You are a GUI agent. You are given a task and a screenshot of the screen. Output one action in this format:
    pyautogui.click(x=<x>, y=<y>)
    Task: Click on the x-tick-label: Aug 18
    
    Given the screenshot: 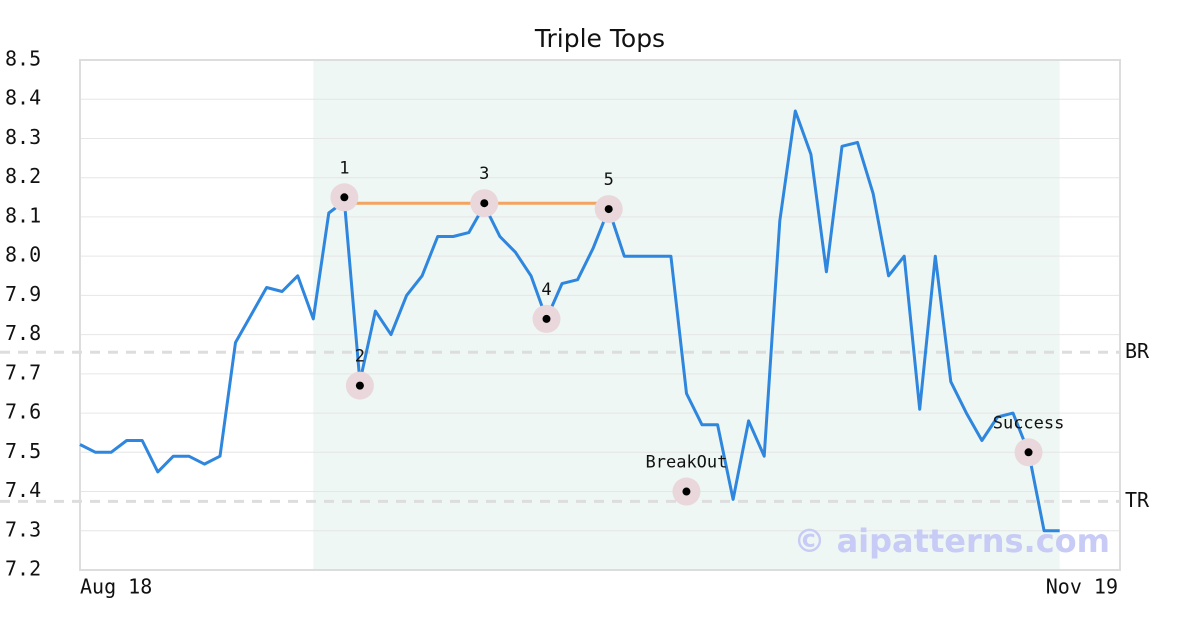 What is the action you would take?
    pyautogui.click(x=116, y=587)
    